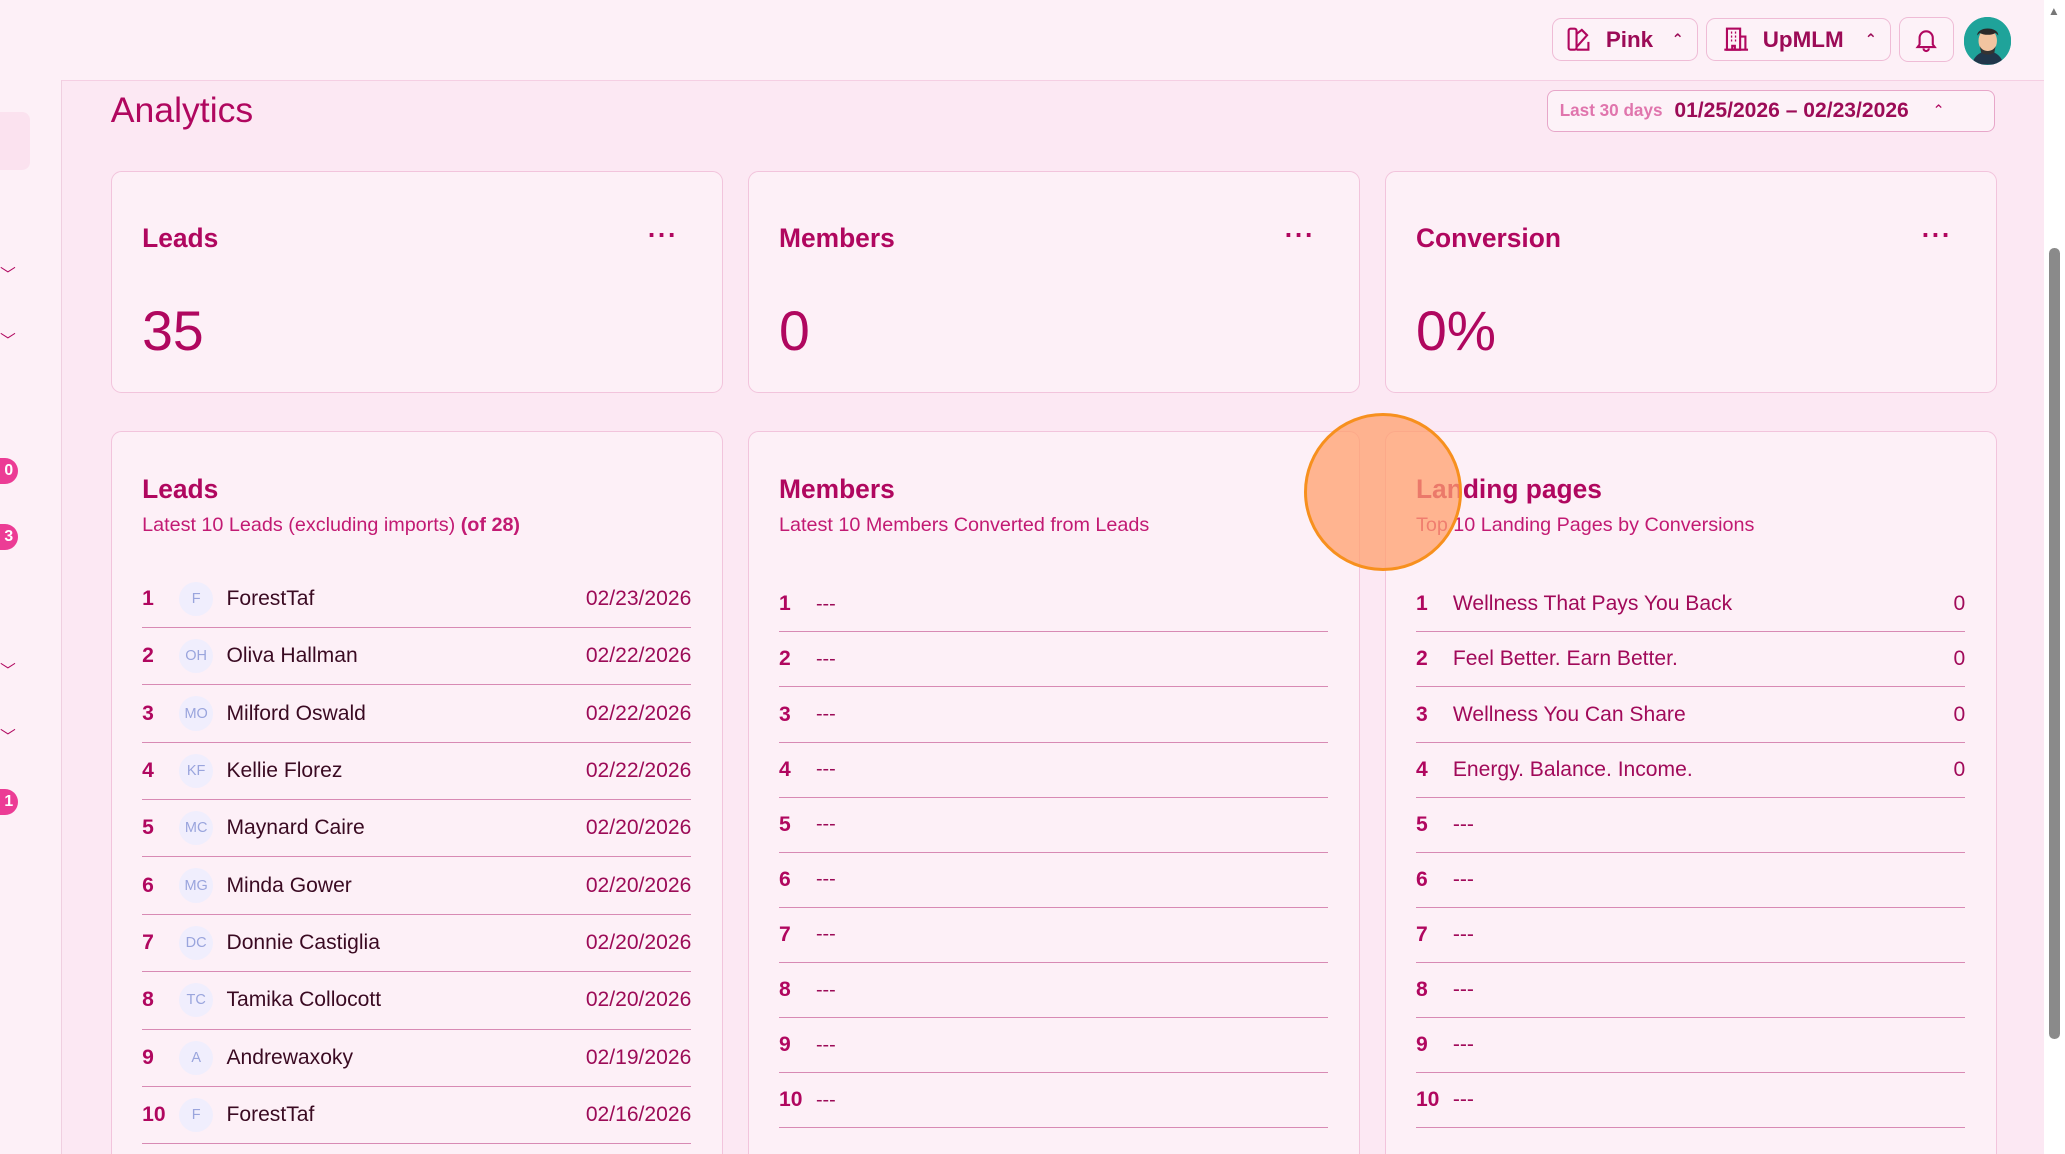  I want to click on lead-avatar: OH, so click(196, 656).